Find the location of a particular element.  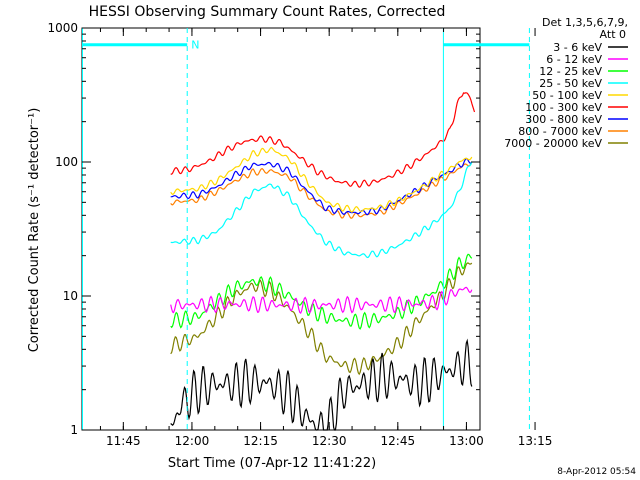

y-tick-label: 1 is located at coordinates (74, 430).